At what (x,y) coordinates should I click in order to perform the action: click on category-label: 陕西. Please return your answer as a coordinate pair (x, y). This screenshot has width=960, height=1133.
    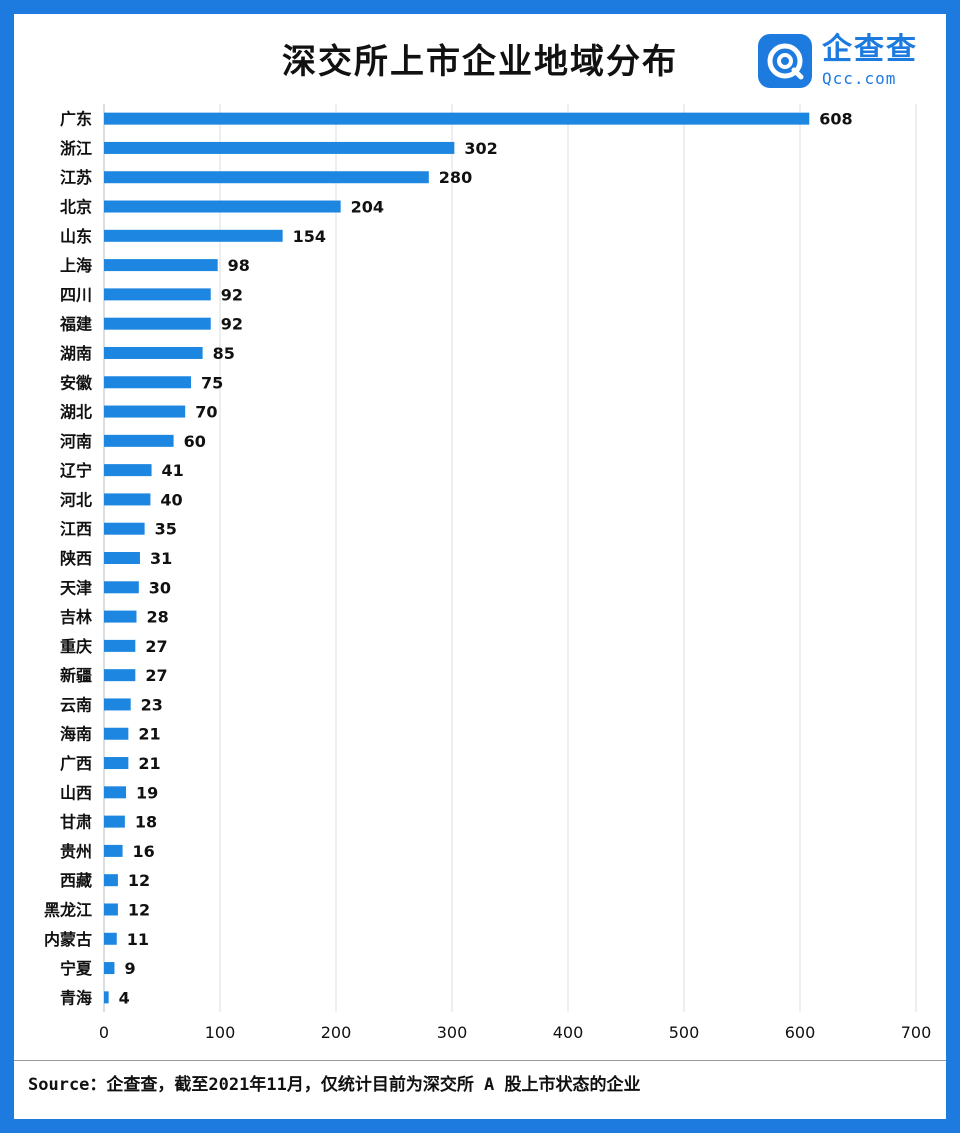
    Looking at the image, I should click on (76, 558).